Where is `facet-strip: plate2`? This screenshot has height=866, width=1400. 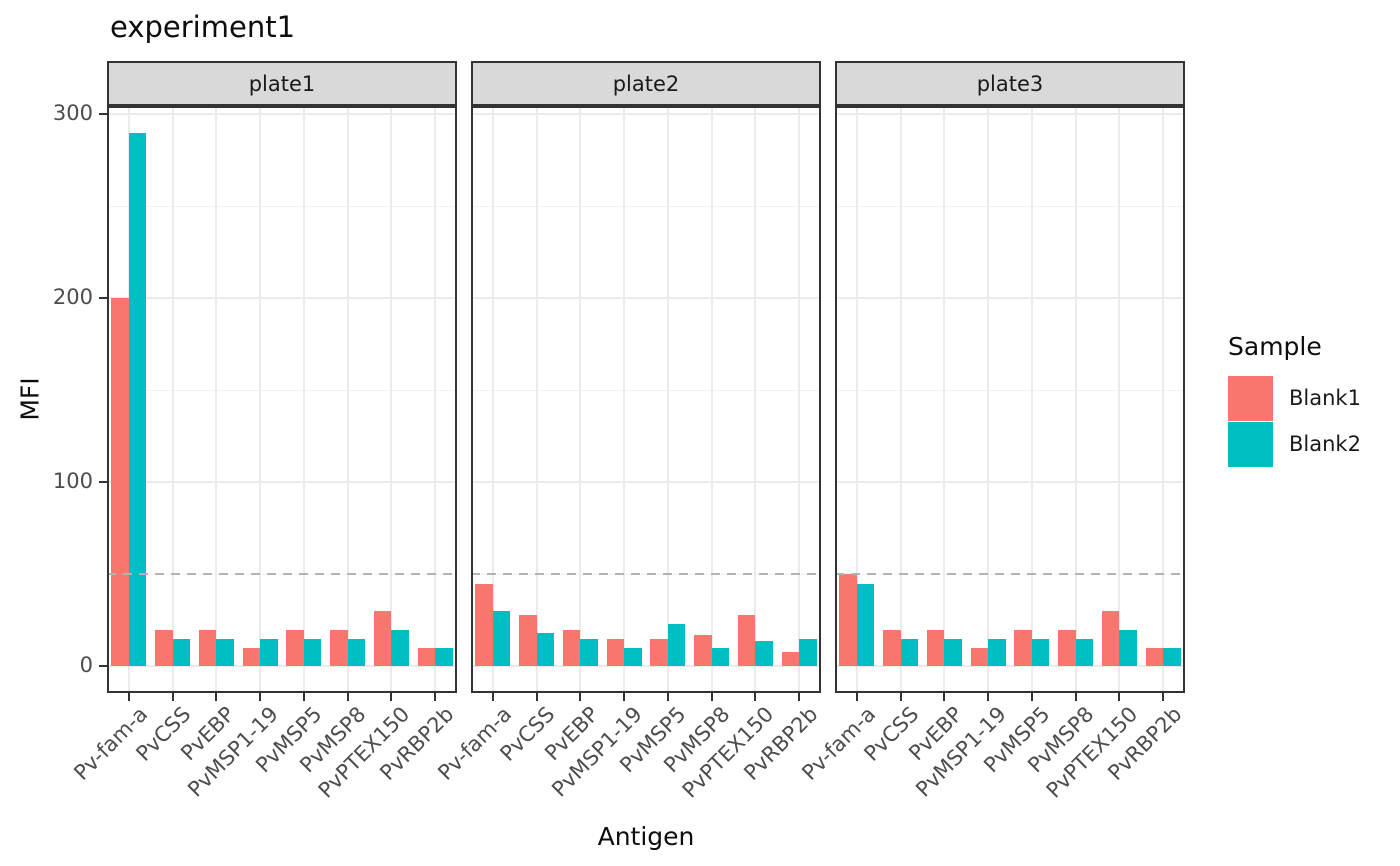 facet-strip: plate2 is located at coordinates (646, 83).